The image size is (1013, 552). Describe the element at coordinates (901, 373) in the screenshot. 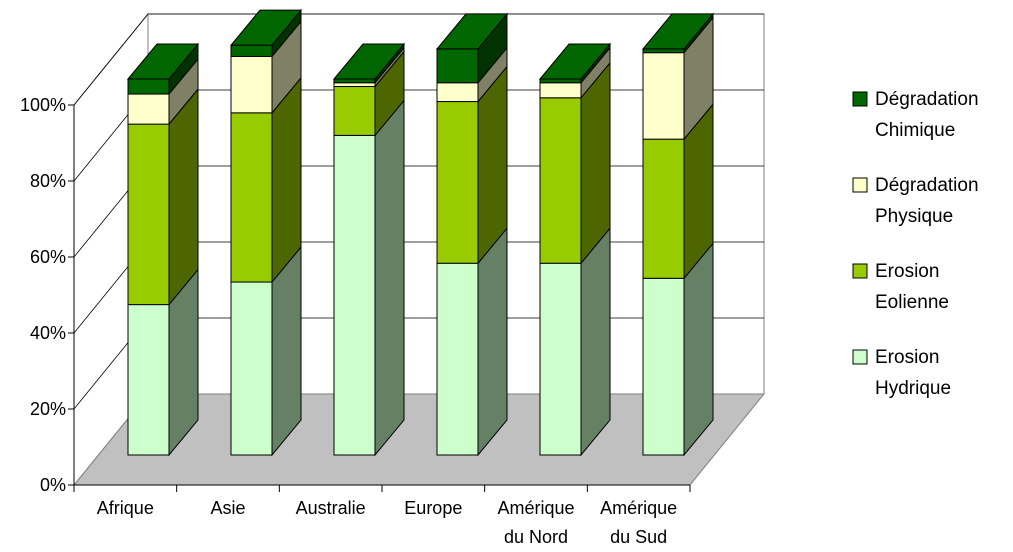

I see `legend-item: Erosion Hydrique` at that location.